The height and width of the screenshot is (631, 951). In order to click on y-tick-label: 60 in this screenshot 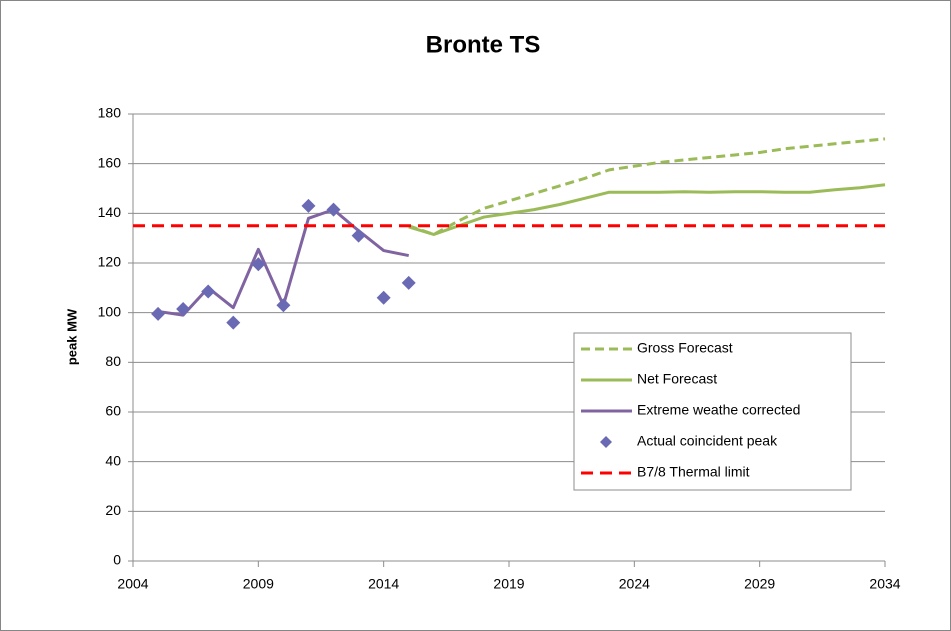, I will do `click(113, 411)`.